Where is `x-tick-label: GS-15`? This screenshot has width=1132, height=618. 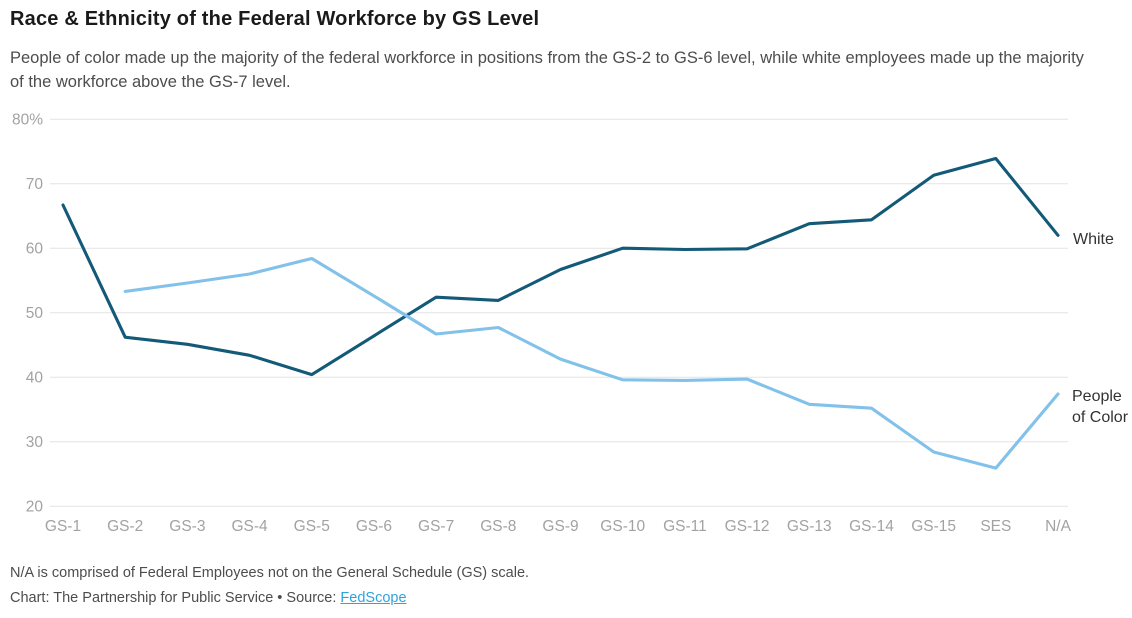
x-tick-label: GS-15 is located at coordinates (933, 526).